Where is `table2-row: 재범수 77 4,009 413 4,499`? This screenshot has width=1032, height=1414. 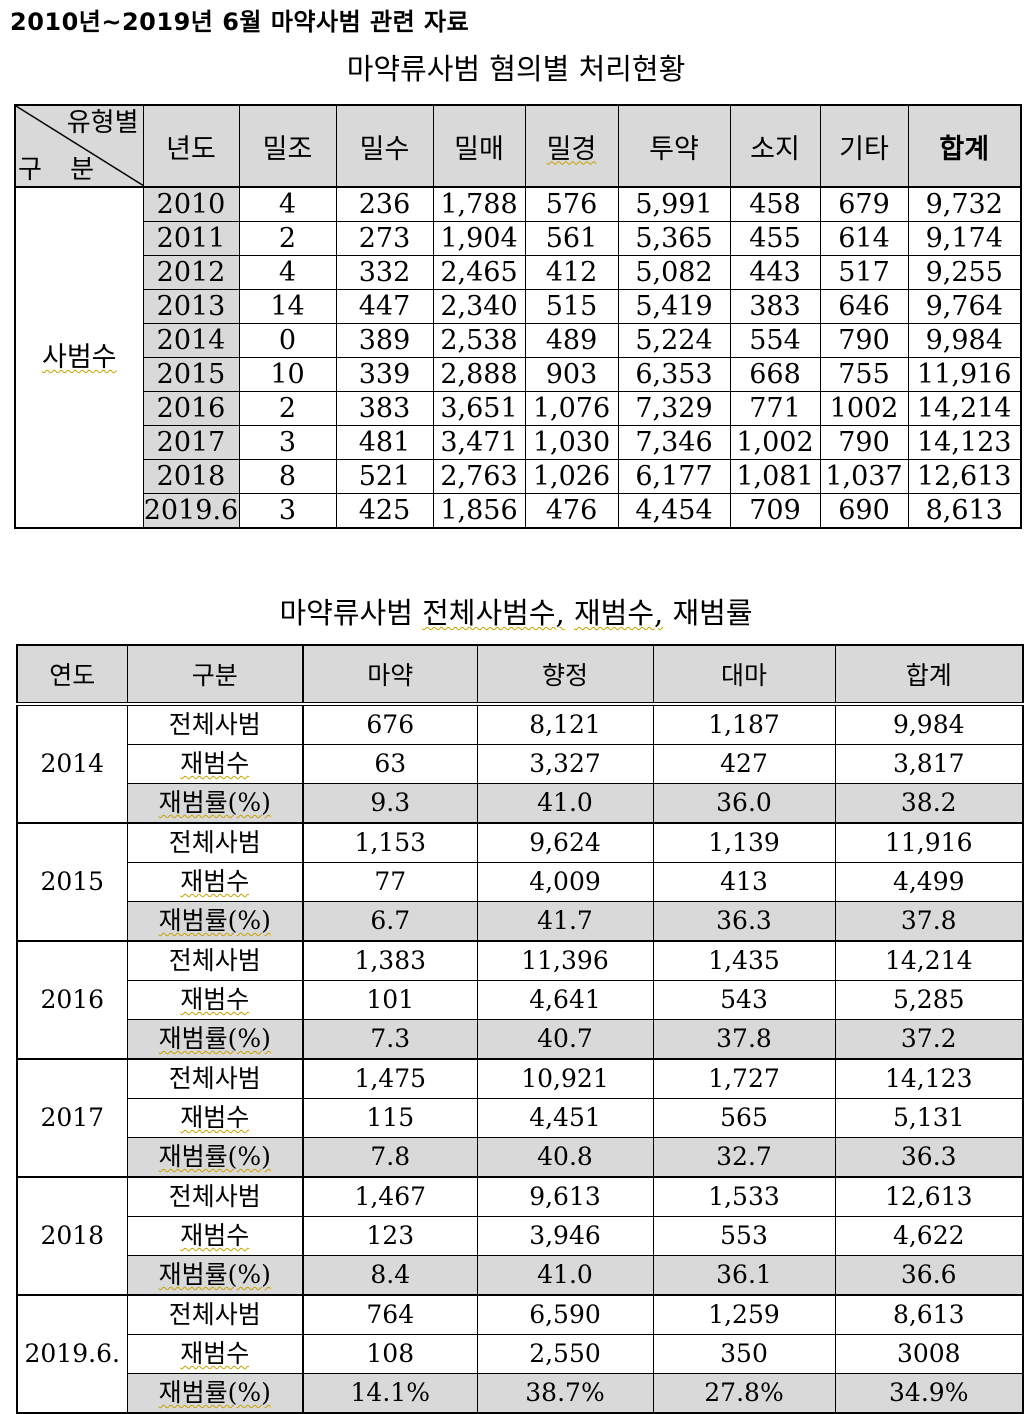 table2-row: 재범수 77 4,009 413 4,499 is located at coordinates (520, 882).